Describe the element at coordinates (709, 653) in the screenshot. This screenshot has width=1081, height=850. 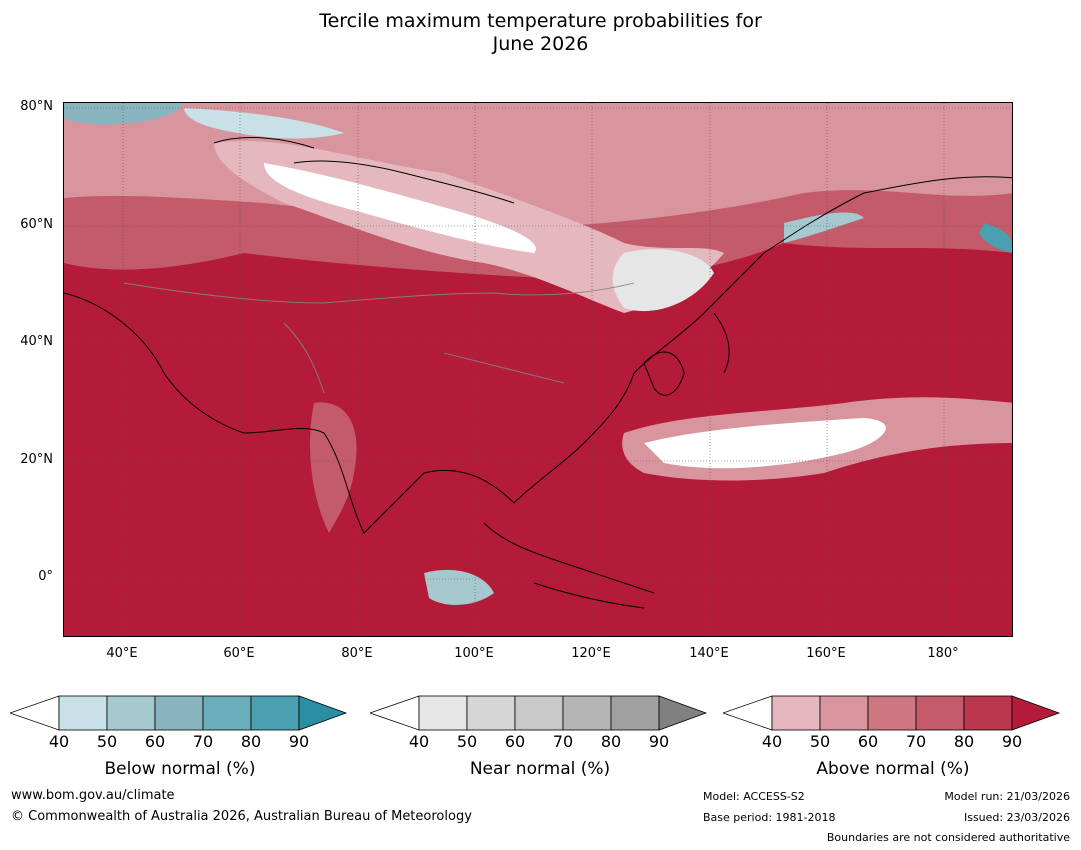
I see `lon-label-140e: 140°E` at that location.